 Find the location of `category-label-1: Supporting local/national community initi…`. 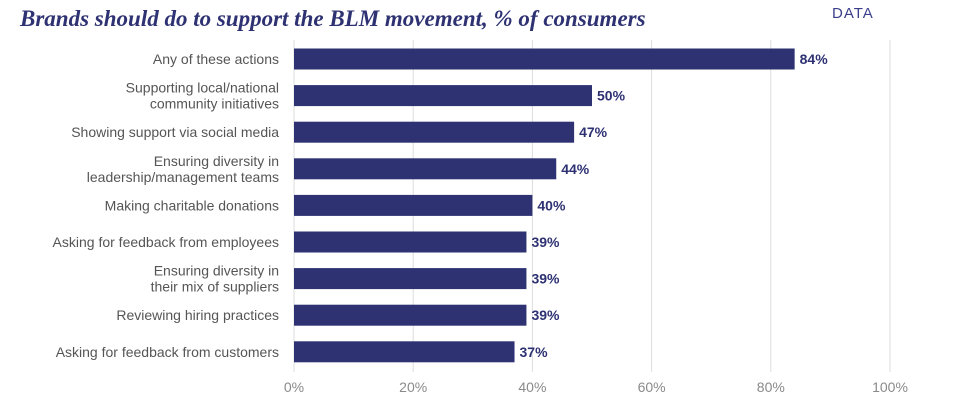

category-label-1: Supporting local/national community initi… is located at coordinates (202, 96).